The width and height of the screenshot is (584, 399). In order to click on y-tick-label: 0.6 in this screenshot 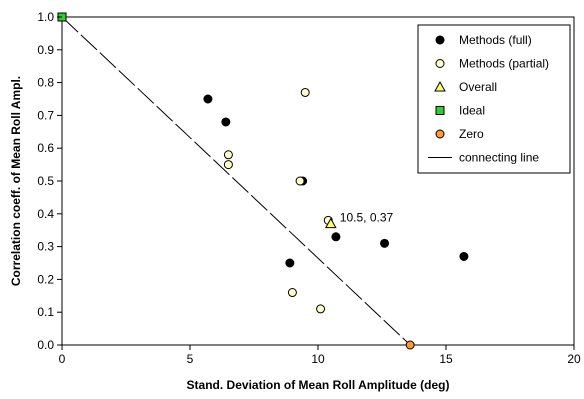, I will do `click(45, 148)`.